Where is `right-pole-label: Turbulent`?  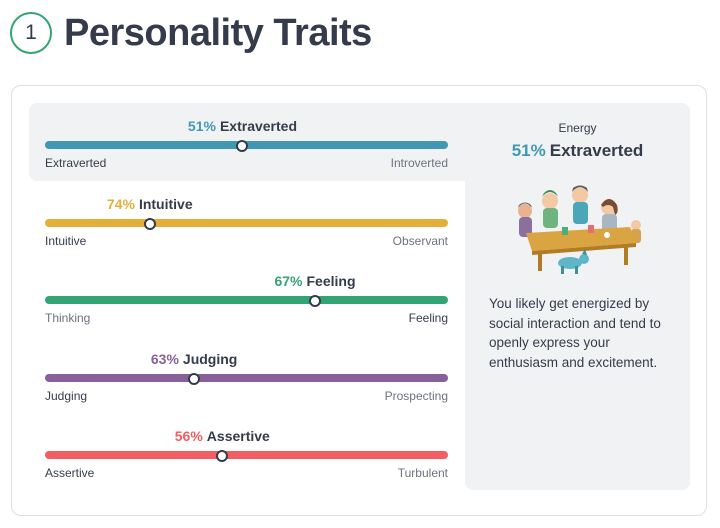
right-pole-label: Turbulent is located at coordinates (422, 473).